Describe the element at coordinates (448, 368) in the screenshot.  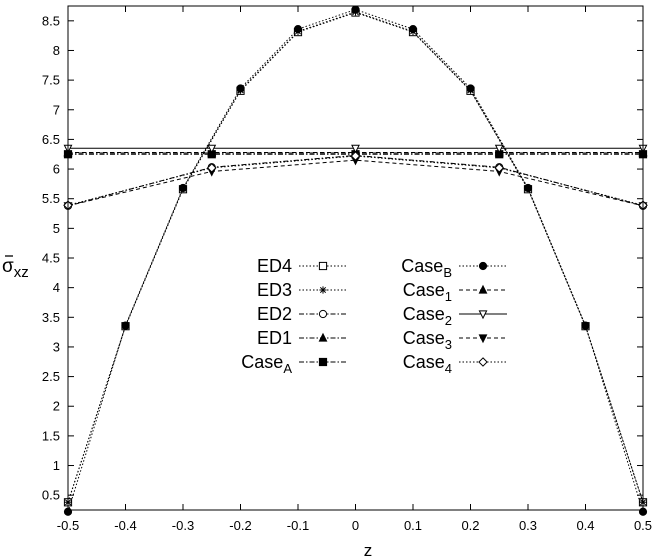
I see `legend-label-sub: 4` at that location.